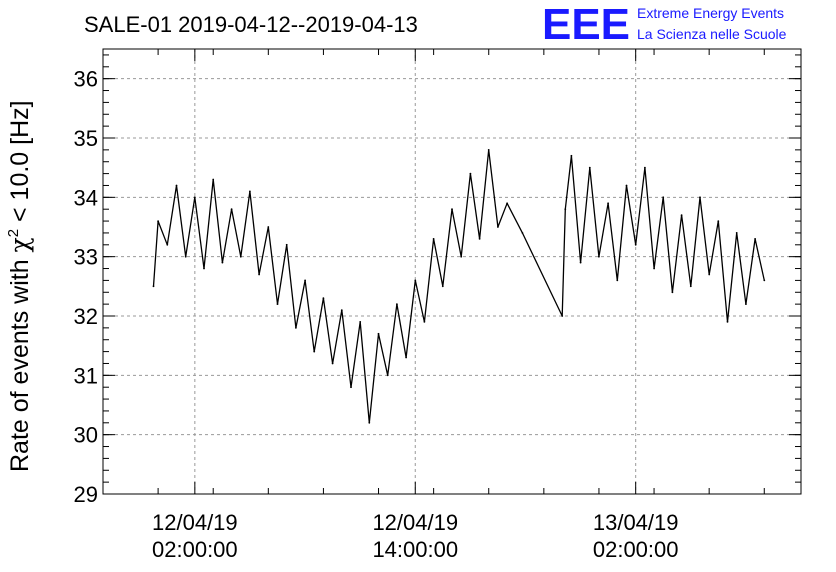 This screenshot has width=836, height=572. Describe the element at coordinates (86, 197) in the screenshot. I see `y-tick-label: 34` at that location.